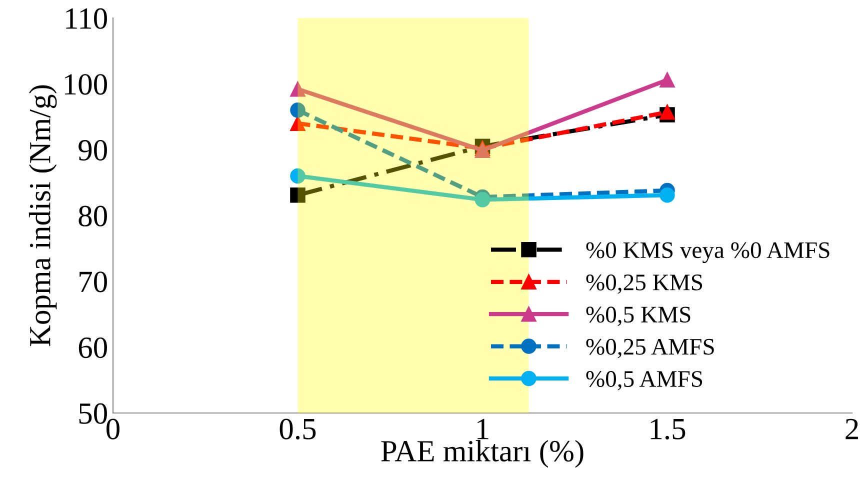  I want to click on y-tick-label: 50, so click(93, 413).